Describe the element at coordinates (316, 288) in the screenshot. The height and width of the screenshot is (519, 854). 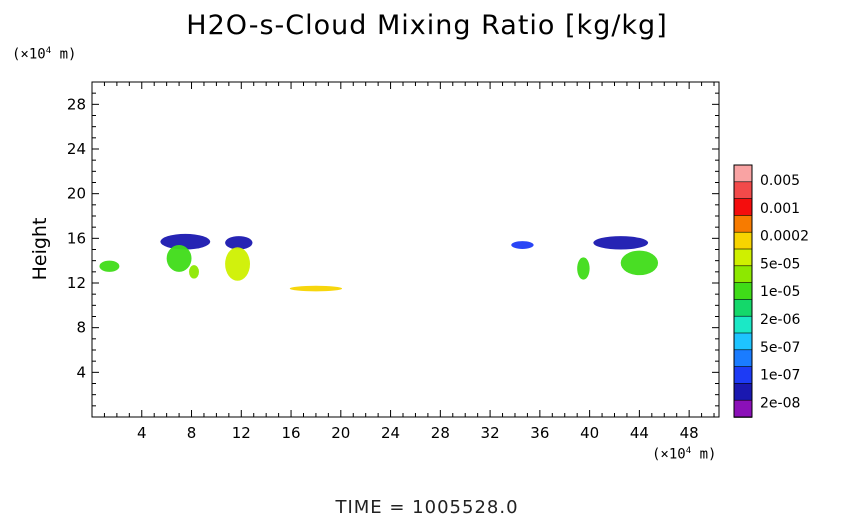
I see `cloud-d` at that location.